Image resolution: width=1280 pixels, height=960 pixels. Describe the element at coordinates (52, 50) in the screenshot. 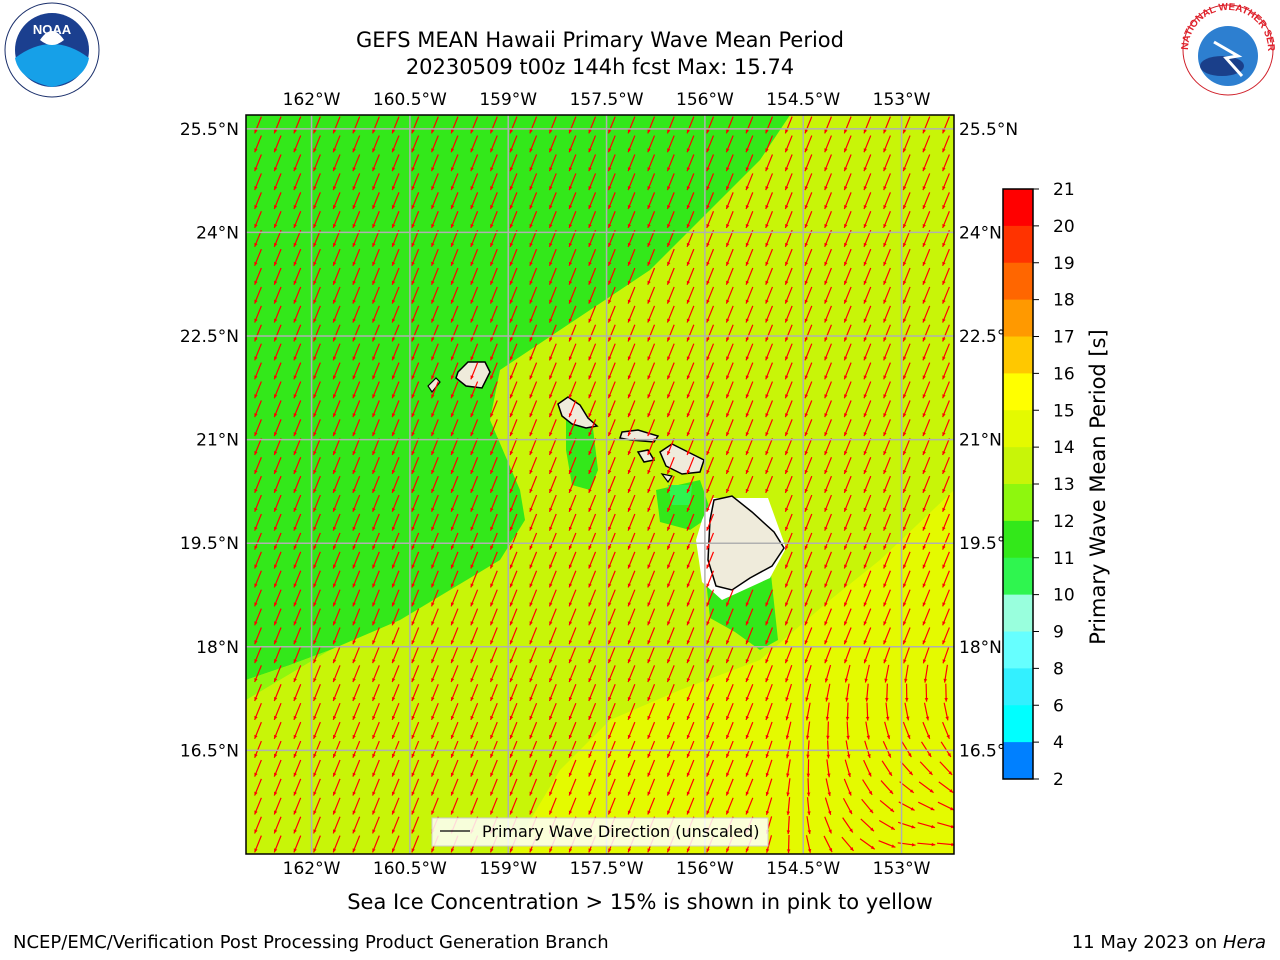

I see `noaa-logo: NOAA` at that location.